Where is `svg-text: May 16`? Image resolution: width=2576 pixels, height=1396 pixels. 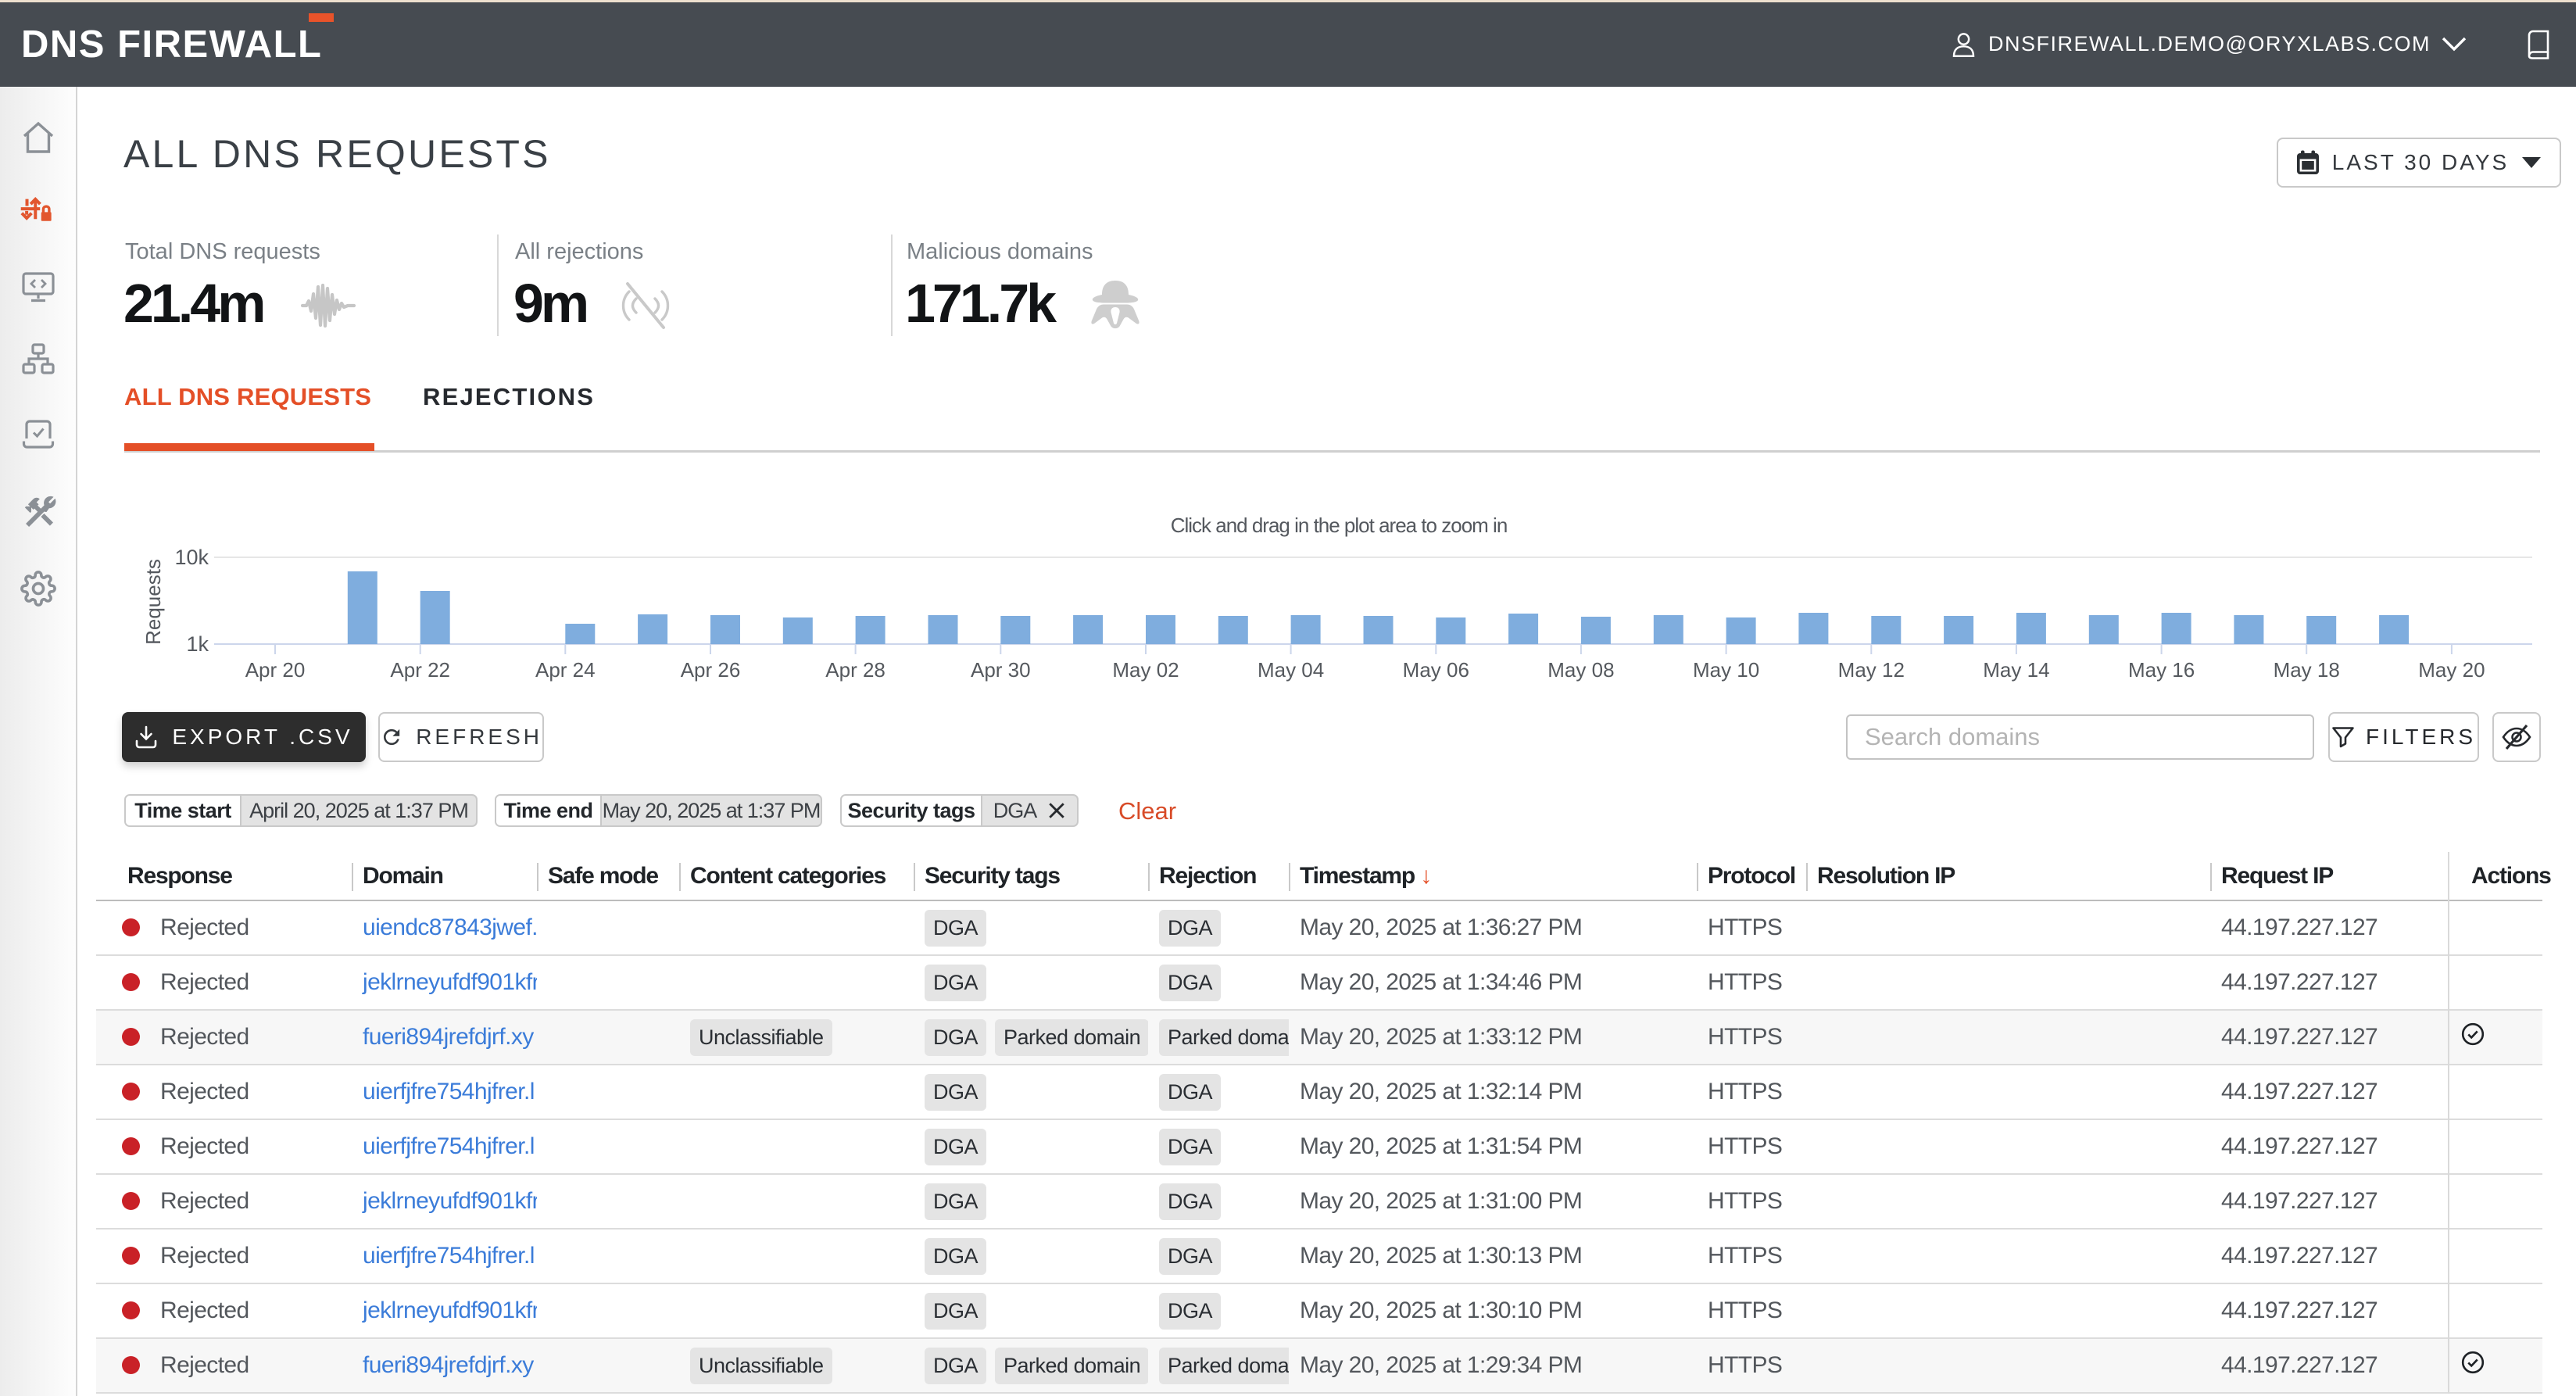 svg-text: May 16 is located at coordinates (2161, 670).